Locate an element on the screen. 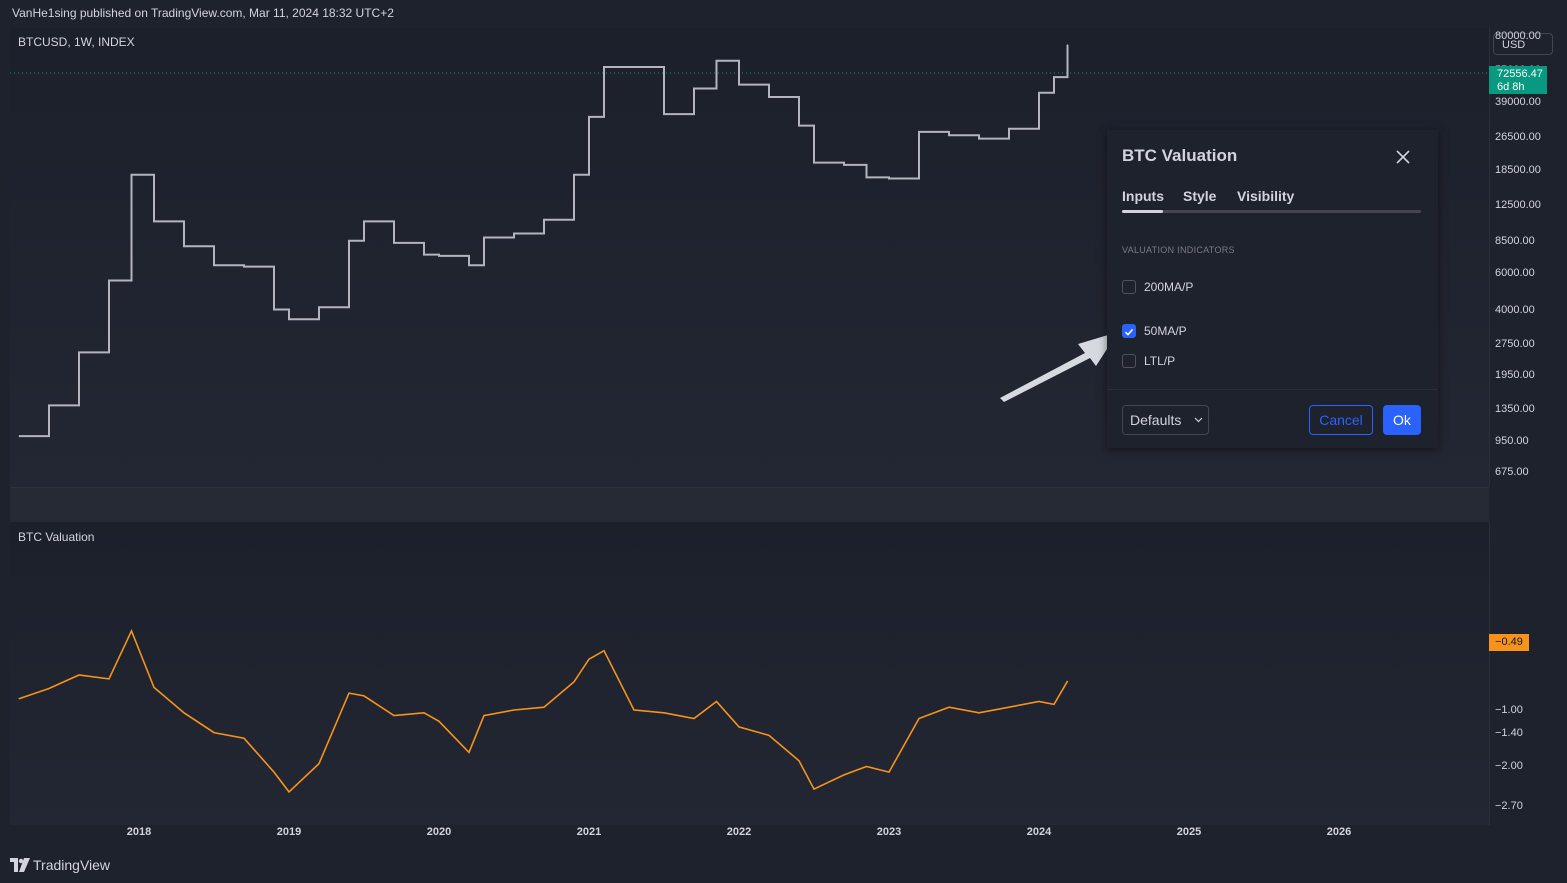 The height and width of the screenshot is (883, 1567). symbol-label: BTCUSD, 1W, INDEX is located at coordinates (76, 42).